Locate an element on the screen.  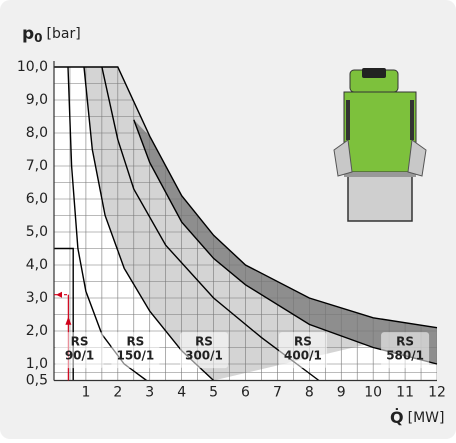
y-tick-label: 0,5 is located at coordinates (37, 381).